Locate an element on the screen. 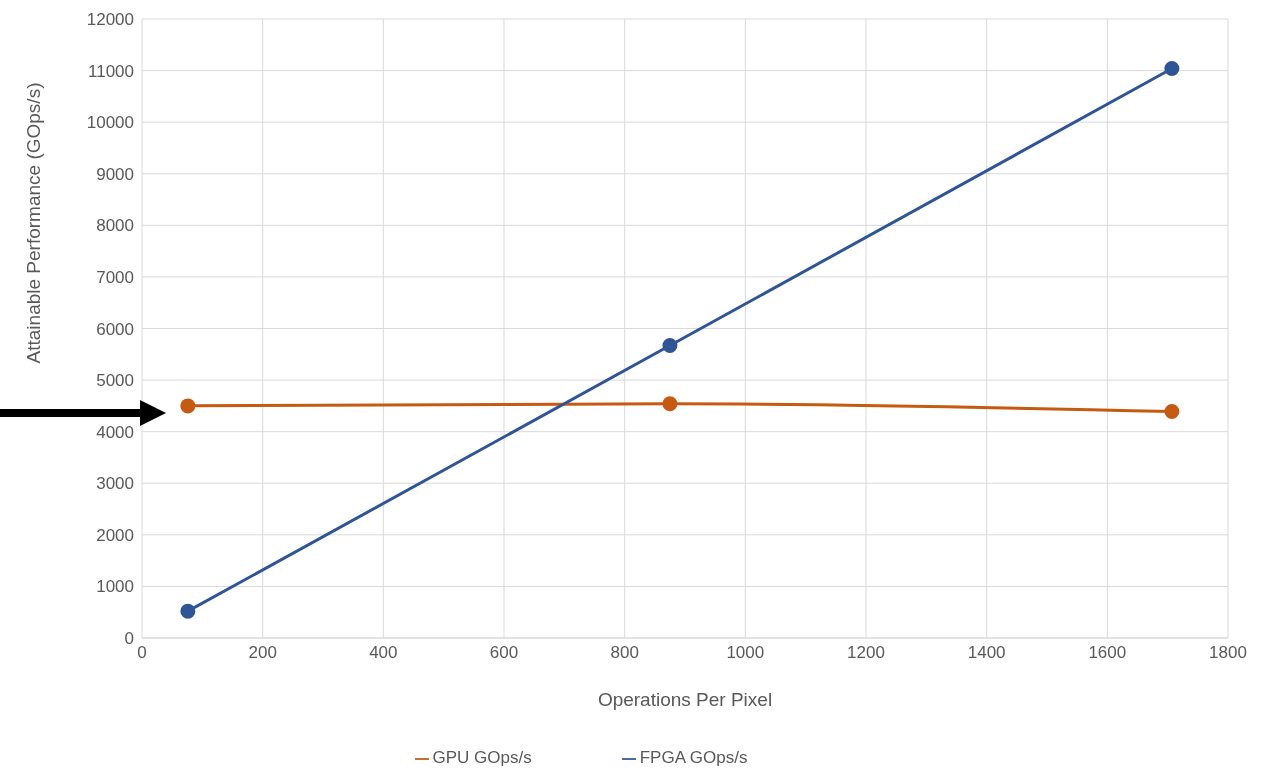  y-tick-label: 9000 is located at coordinates (115, 174).